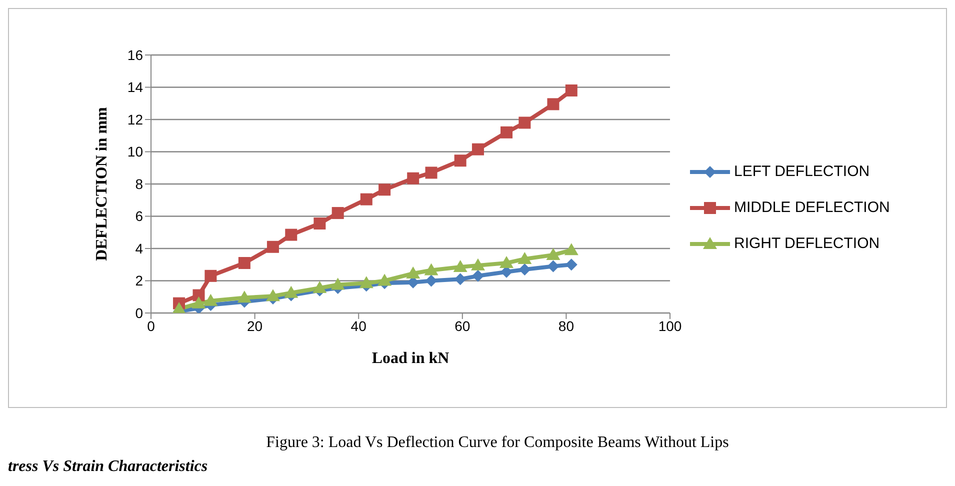 Image resolution: width=955 pixels, height=486 pixels. Describe the element at coordinates (135, 54) in the screenshot. I see `y-tick-label: 16` at that location.